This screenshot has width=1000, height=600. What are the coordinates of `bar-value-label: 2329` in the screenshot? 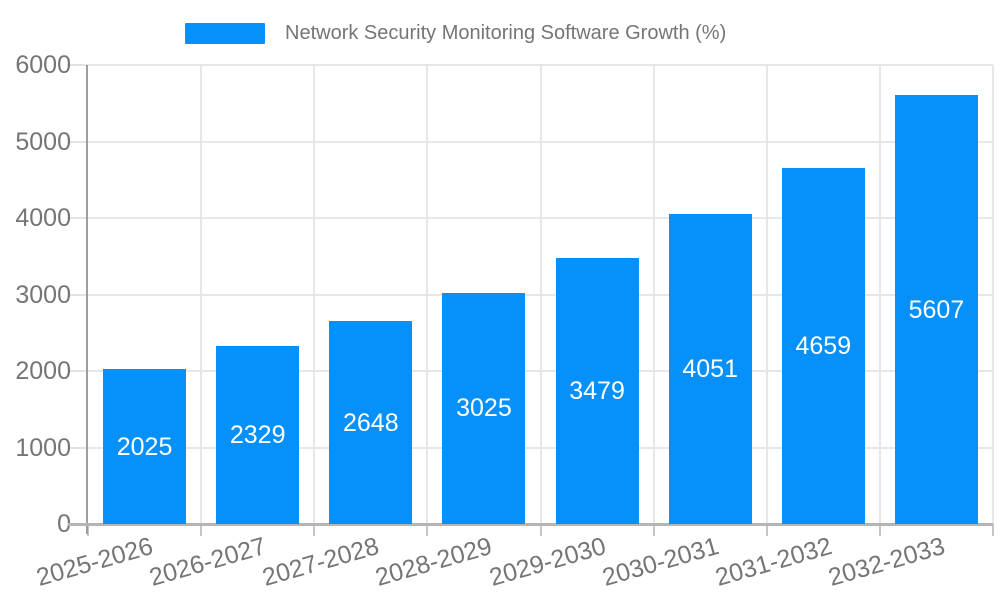 It's located at (257, 434).